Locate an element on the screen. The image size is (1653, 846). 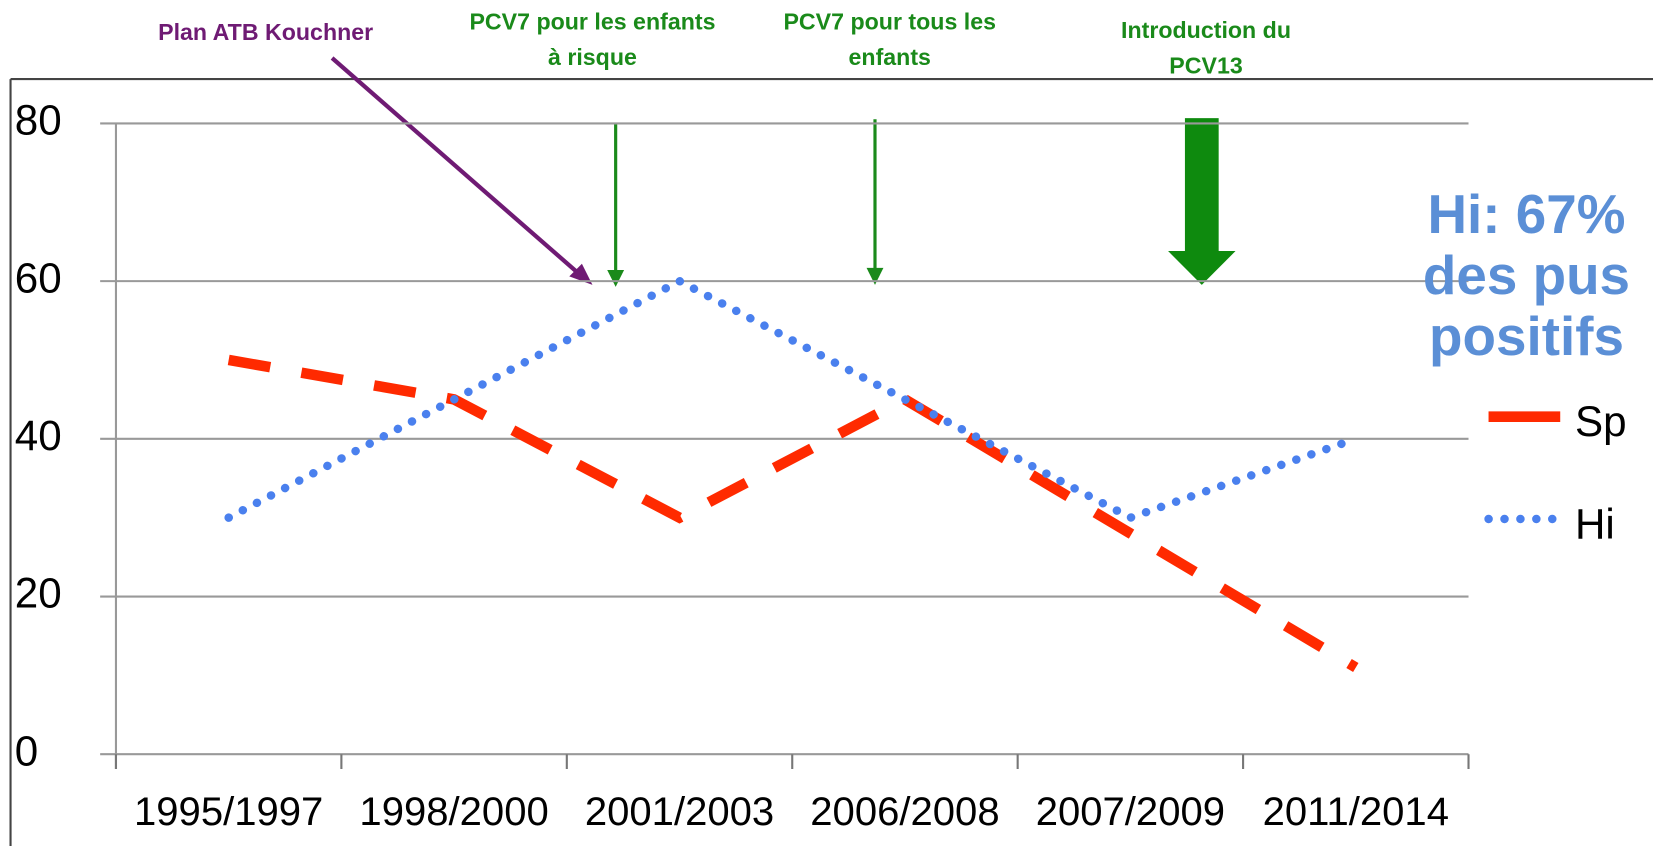
x-tick-label: 1998/2000 is located at coordinates (453, 812).